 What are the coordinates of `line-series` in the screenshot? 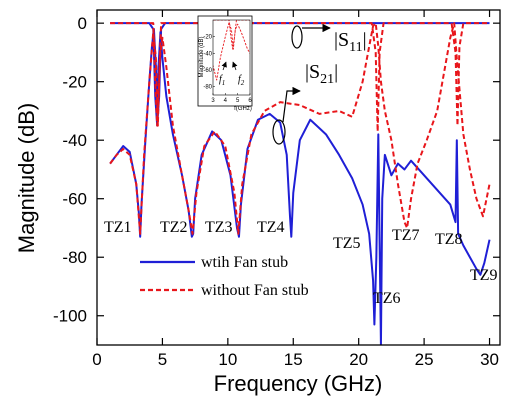 It's located at (231, 50).